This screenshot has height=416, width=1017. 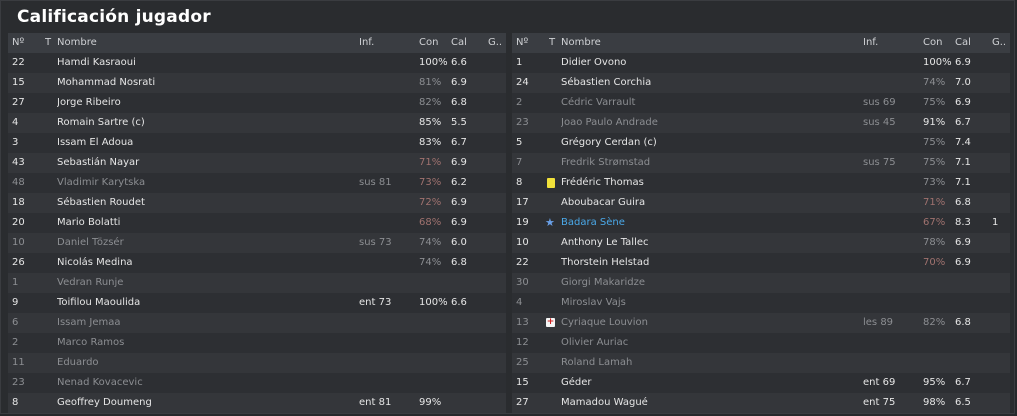 What do you see at coordinates (95, 262) in the screenshot?
I see `player-name: Nicolás Medina` at bounding box center [95, 262].